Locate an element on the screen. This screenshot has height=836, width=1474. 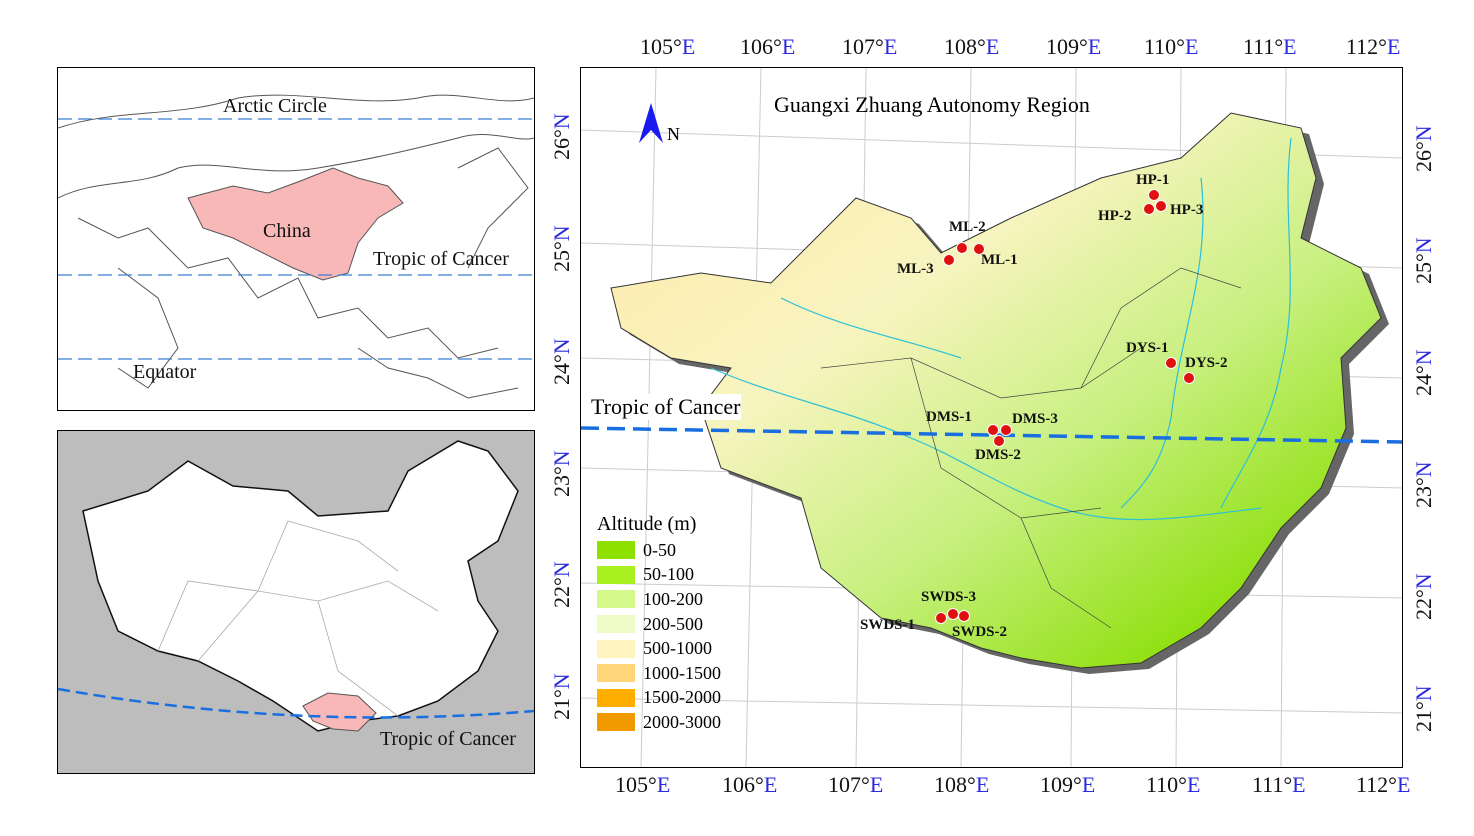
lat-tick-left: 26°N is located at coordinates (561, 136).